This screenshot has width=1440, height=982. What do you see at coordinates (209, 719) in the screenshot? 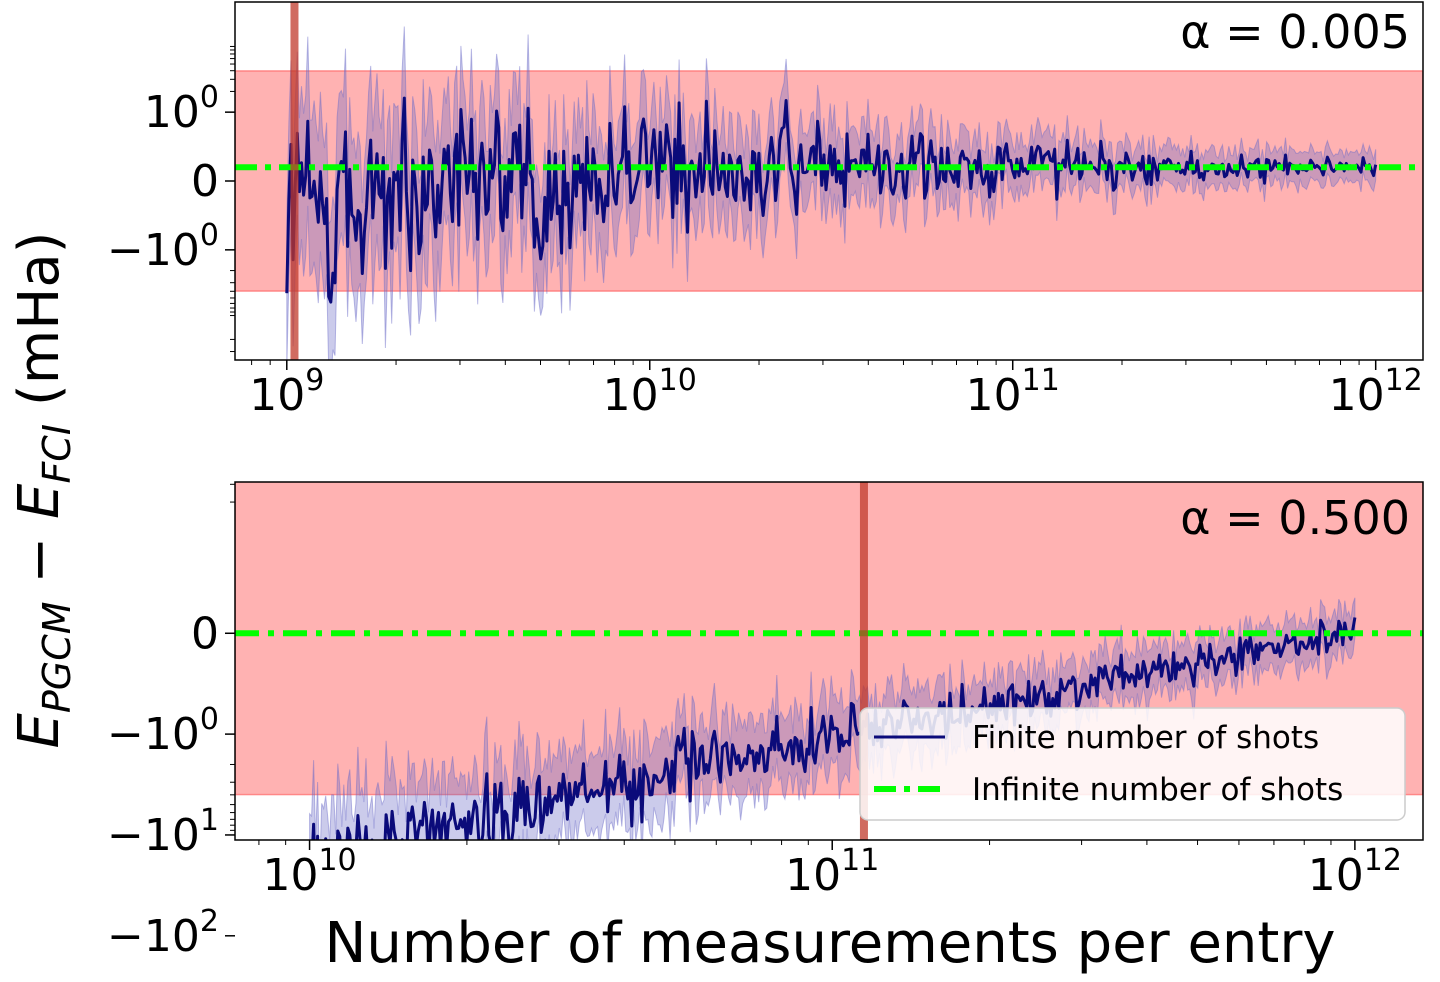
I see `bottom-y-tick-exp: 0` at bounding box center [209, 719].